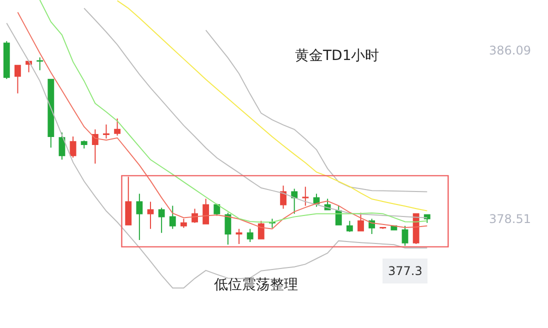  What do you see at coordinates (337, 56) in the screenshot?
I see `annotation: 黄金TD1小时` at bounding box center [337, 56].